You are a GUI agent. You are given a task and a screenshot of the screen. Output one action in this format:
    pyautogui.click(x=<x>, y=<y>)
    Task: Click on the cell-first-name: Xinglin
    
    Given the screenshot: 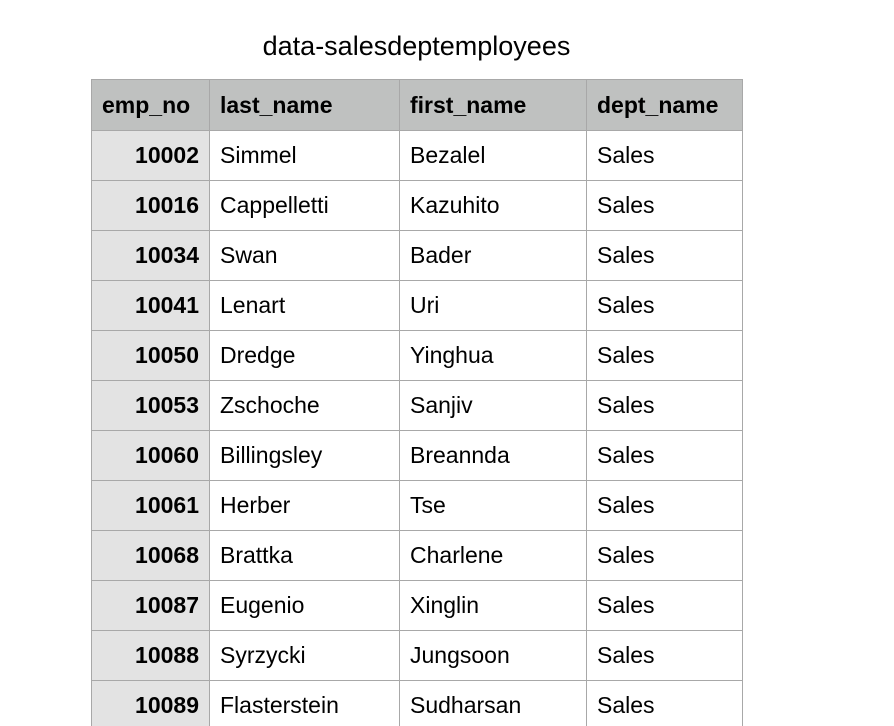 What is the action you would take?
    pyautogui.click(x=493, y=605)
    